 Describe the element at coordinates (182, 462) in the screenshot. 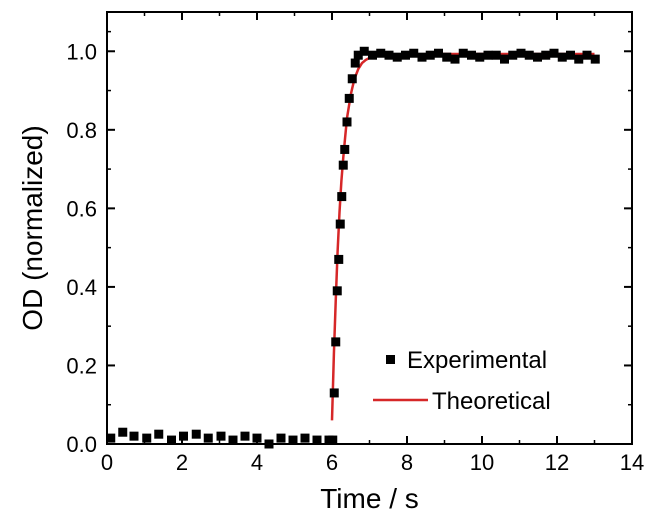

I see `x-tick-label: 2` at that location.